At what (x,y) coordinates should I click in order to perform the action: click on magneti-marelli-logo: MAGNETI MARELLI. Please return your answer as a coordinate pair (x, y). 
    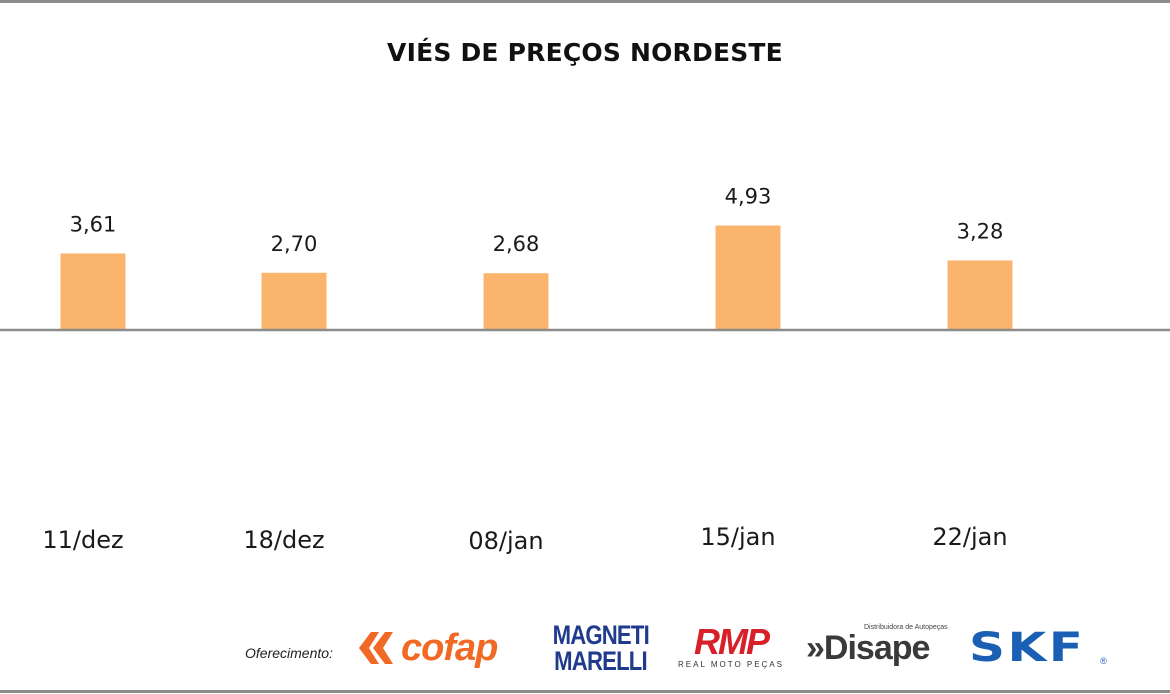
    Looking at the image, I should click on (601, 648).